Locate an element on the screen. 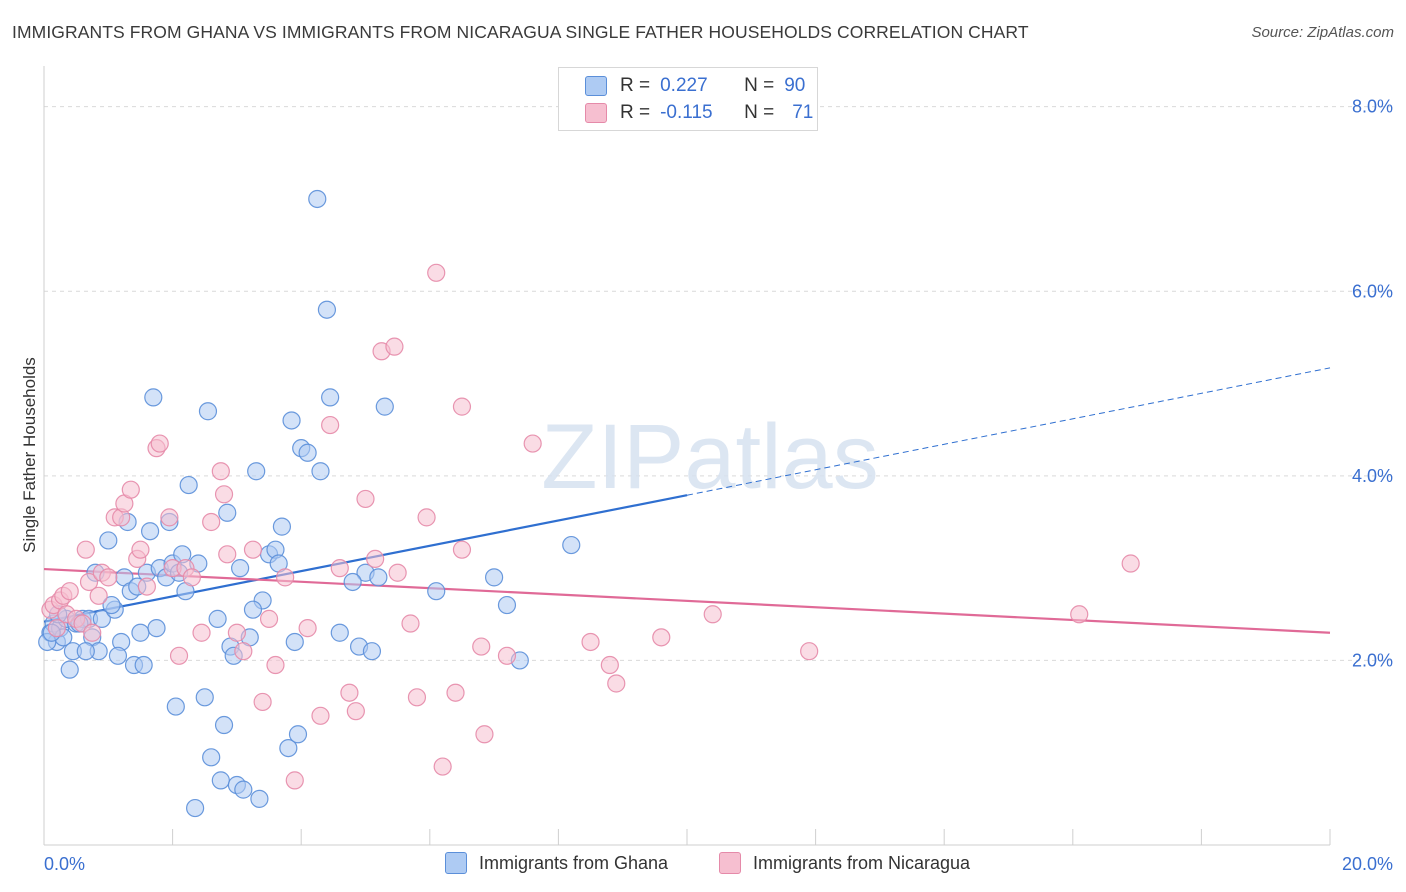  y-tick-label: 8.0% is located at coordinates (1372, 107).